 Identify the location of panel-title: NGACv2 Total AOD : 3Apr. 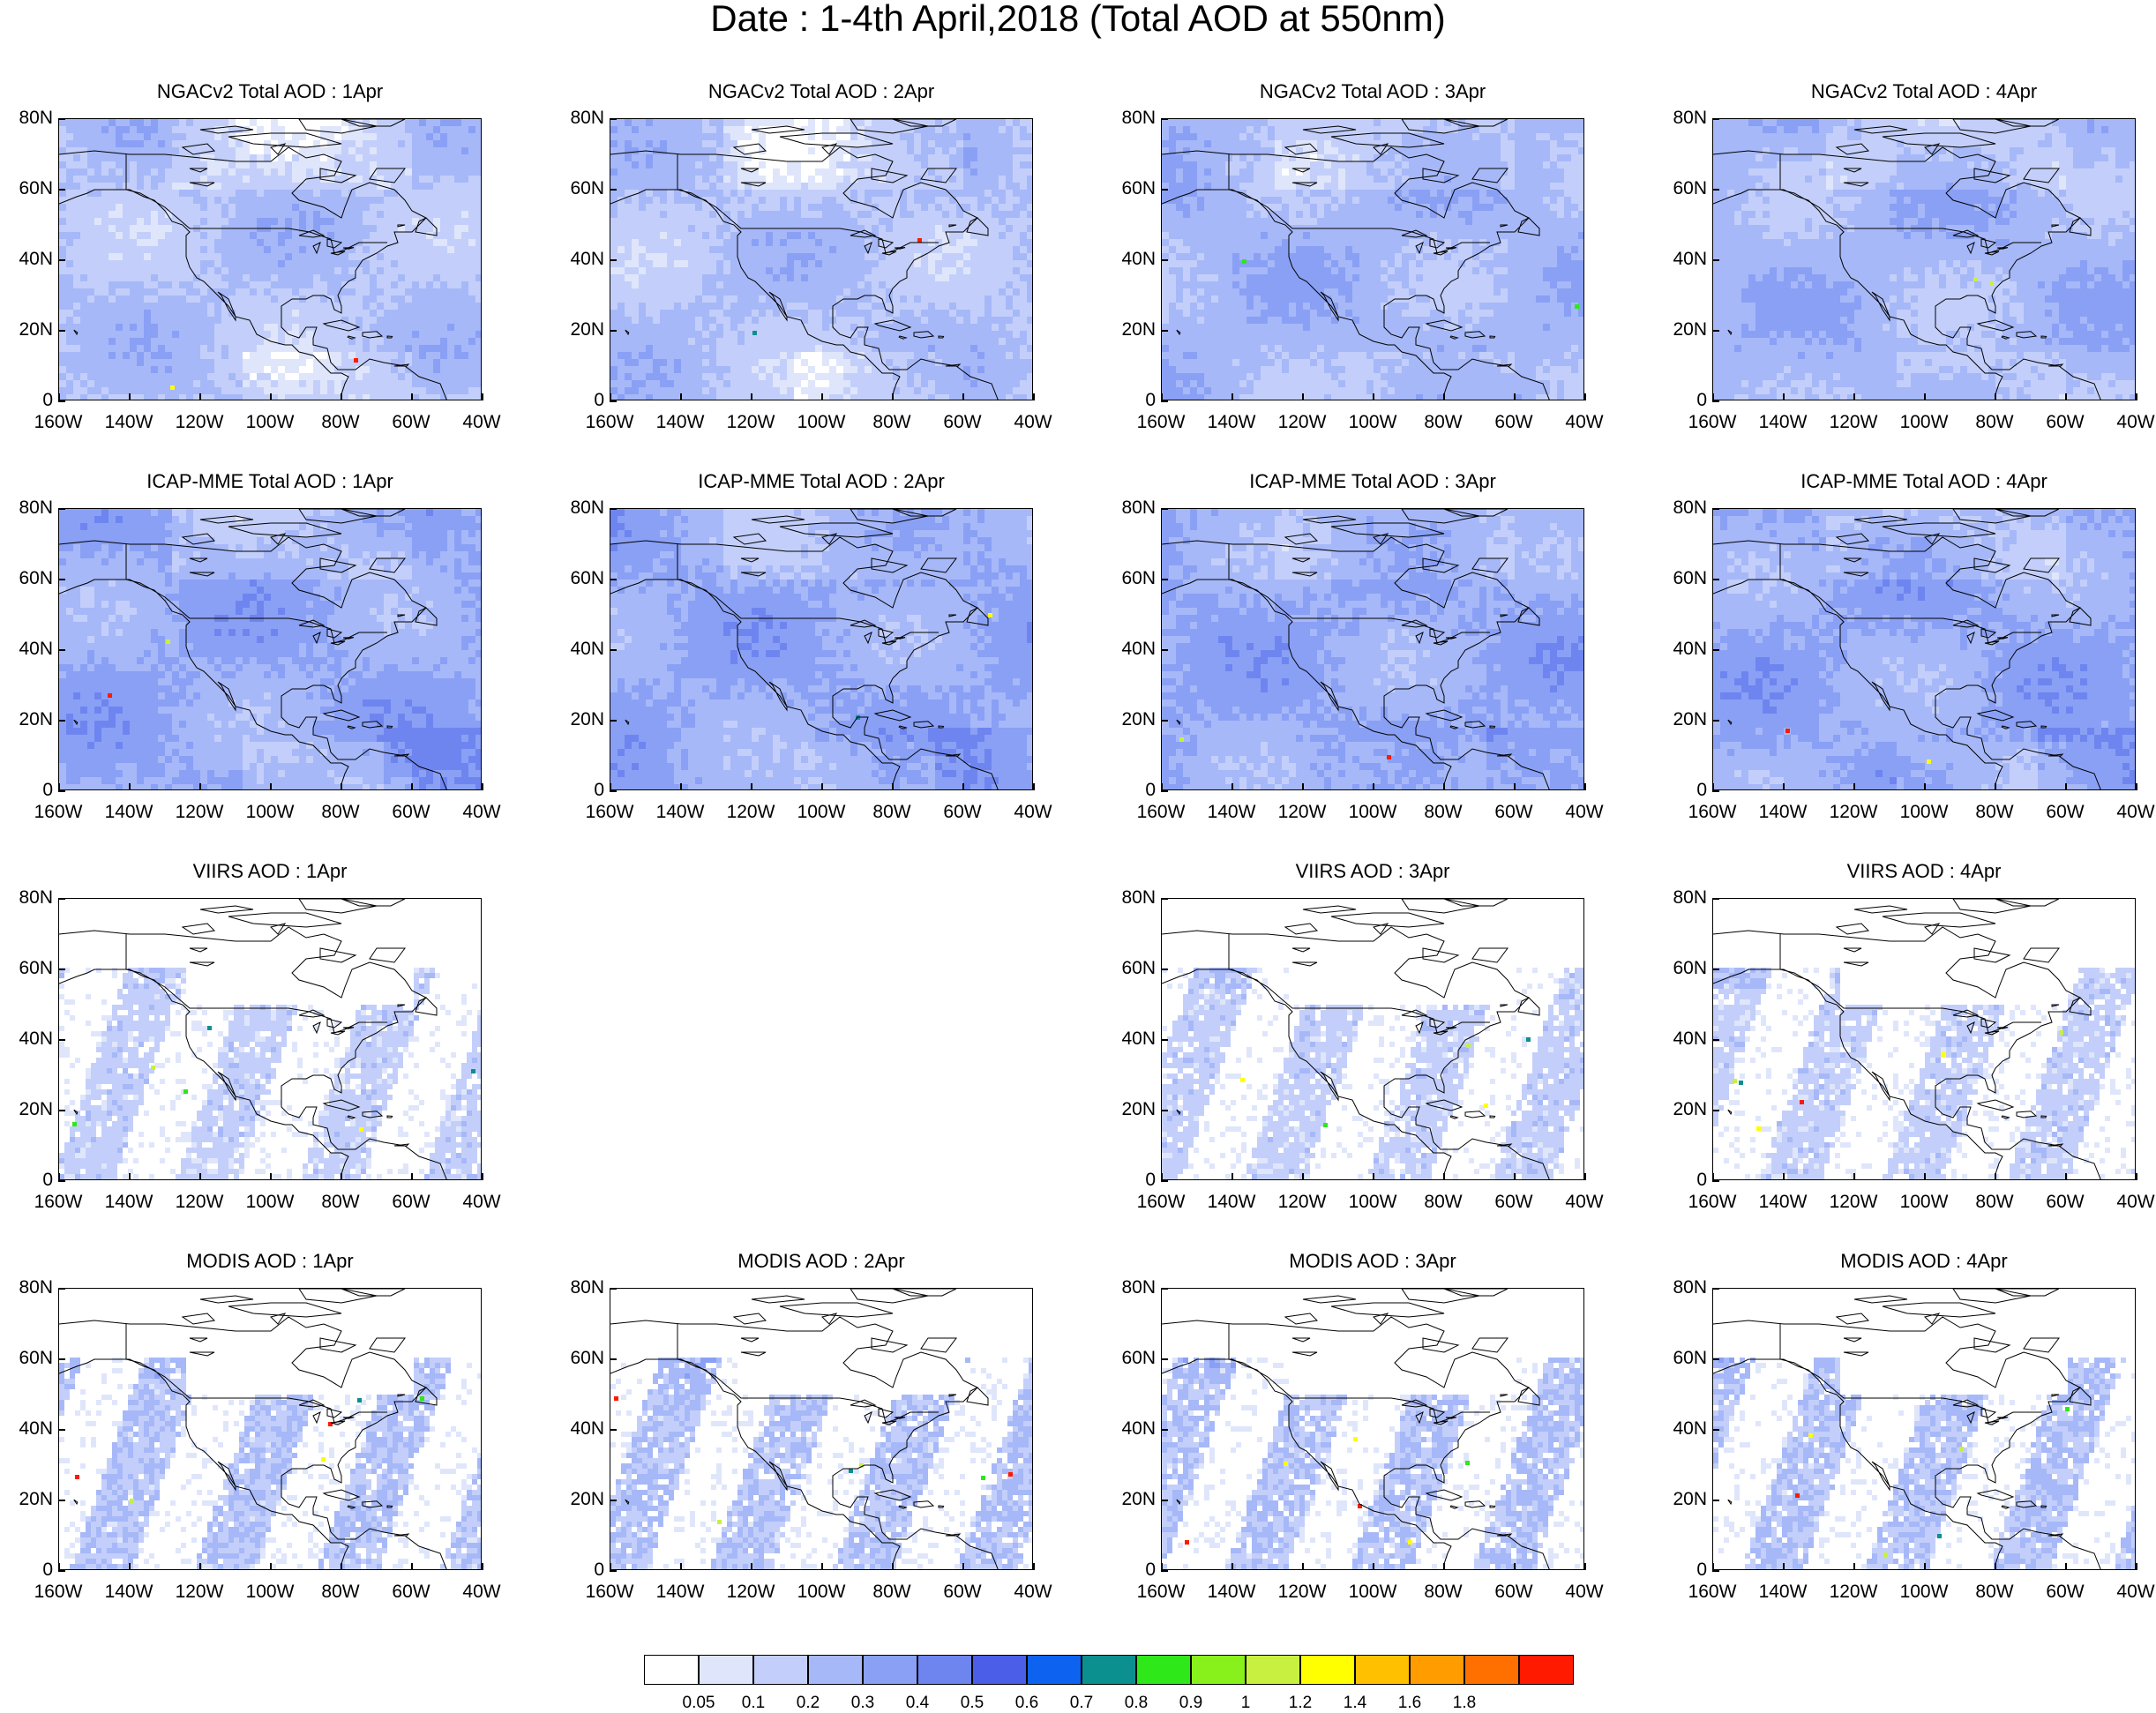
(1372, 92).